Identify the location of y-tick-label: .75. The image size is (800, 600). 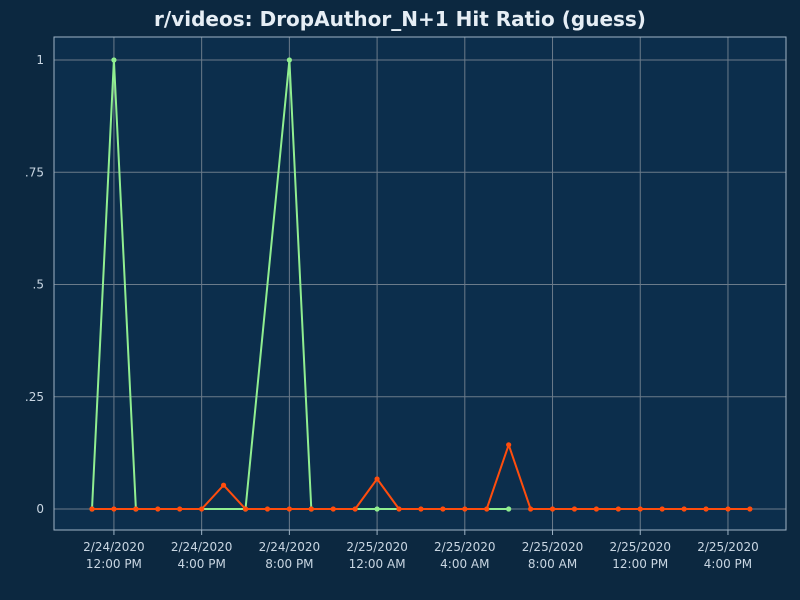
(34, 172).